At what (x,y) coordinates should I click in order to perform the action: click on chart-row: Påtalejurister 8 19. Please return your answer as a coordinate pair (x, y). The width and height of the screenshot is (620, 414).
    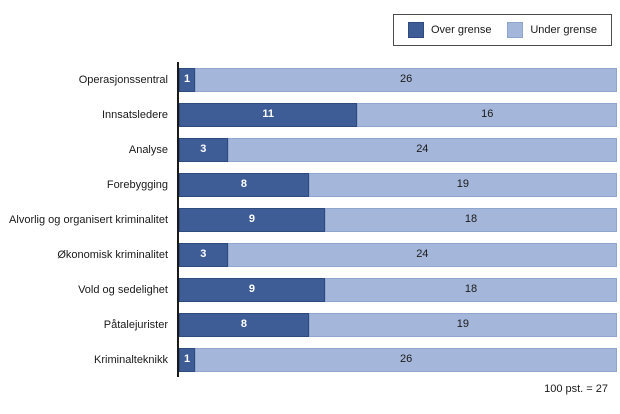
    Looking at the image, I should click on (308, 324).